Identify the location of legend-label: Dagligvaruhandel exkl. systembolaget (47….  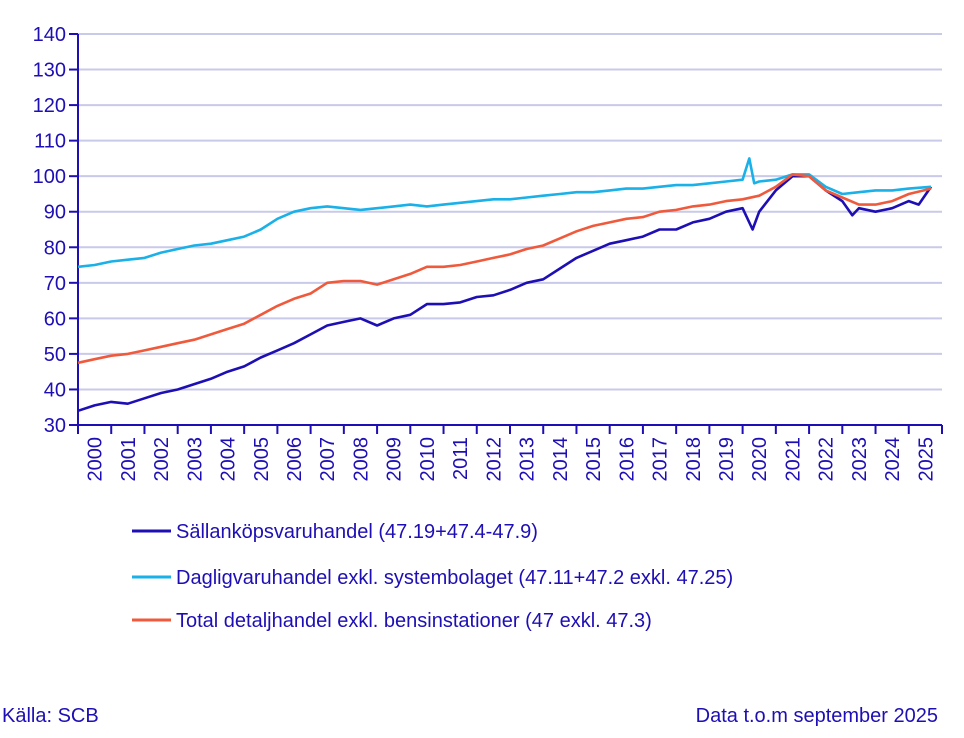
(454, 578).